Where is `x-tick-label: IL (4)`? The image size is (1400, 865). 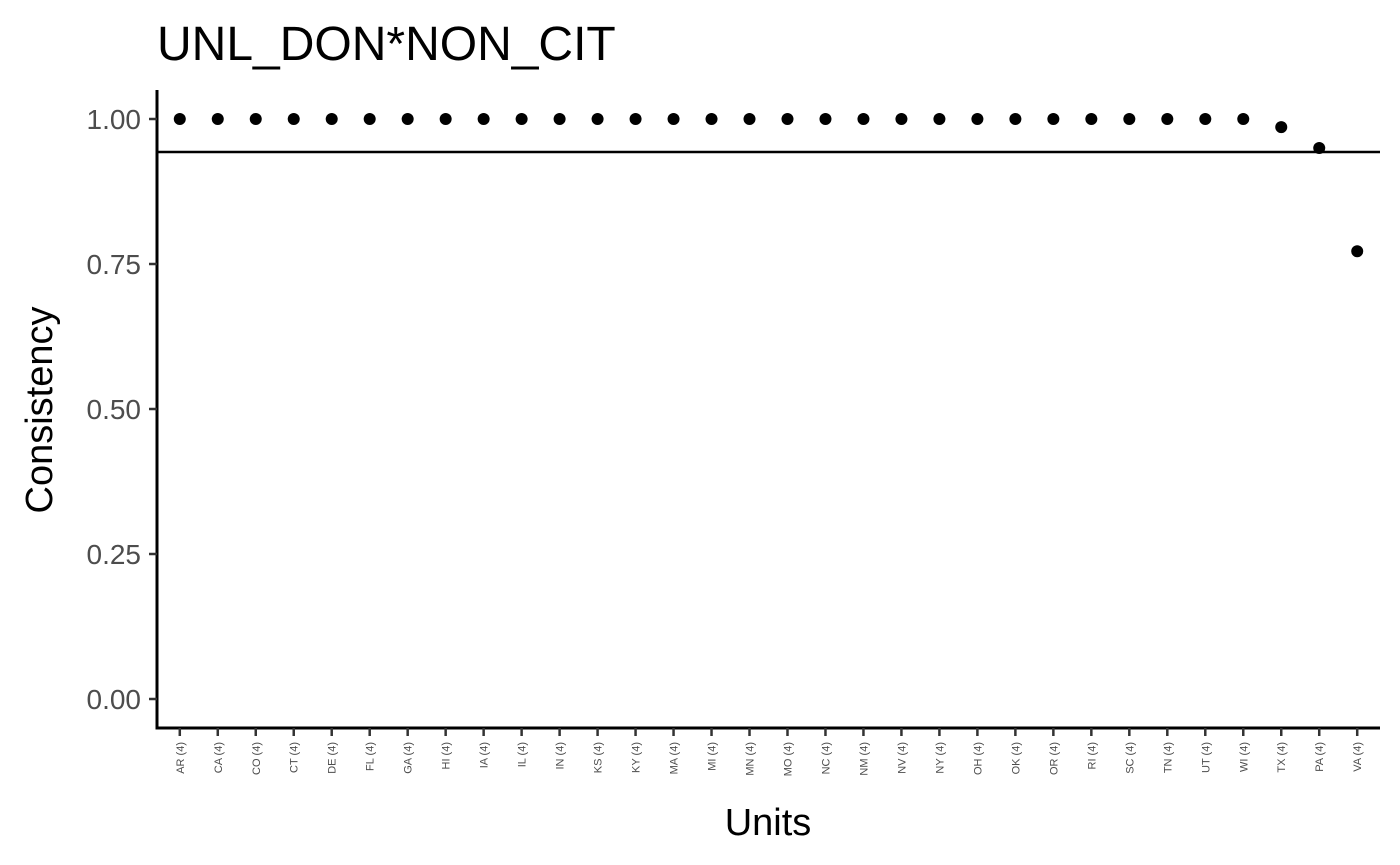 x-tick-label: IL (4) is located at coordinates (523, 754).